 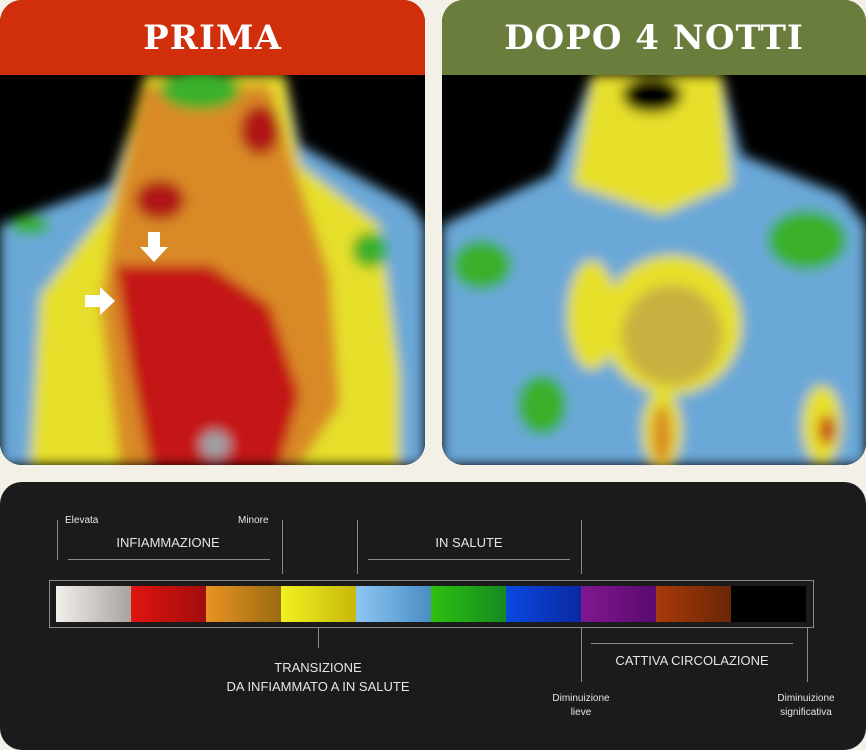 What do you see at coordinates (253, 520) in the screenshot?
I see `low-label: Minore` at bounding box center [253, 520].